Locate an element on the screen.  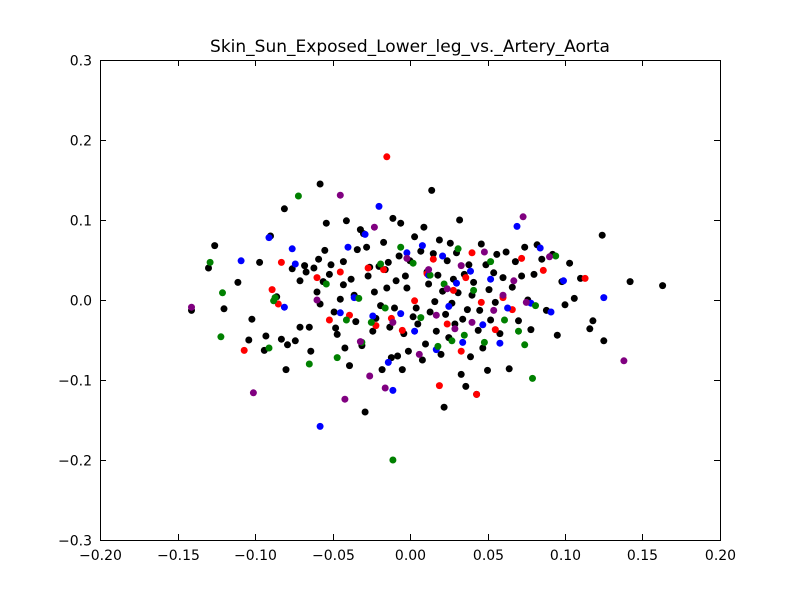
x-tick-label: −0.20 is located at coordinates (100, 556).